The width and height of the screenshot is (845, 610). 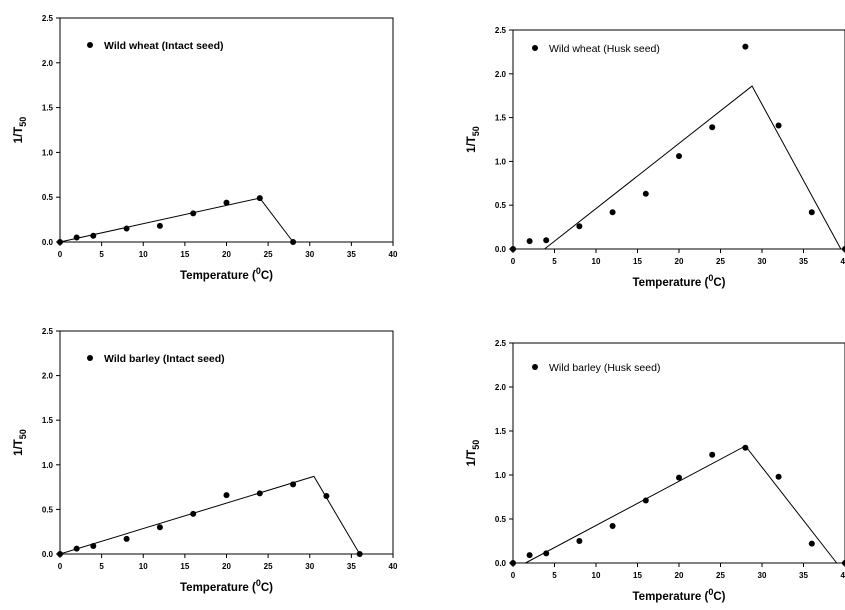 What do you see at coordinates (48, 376) in the screenshot?
I see `y-tick-label: 2.0` at bounding box center [48, 376].